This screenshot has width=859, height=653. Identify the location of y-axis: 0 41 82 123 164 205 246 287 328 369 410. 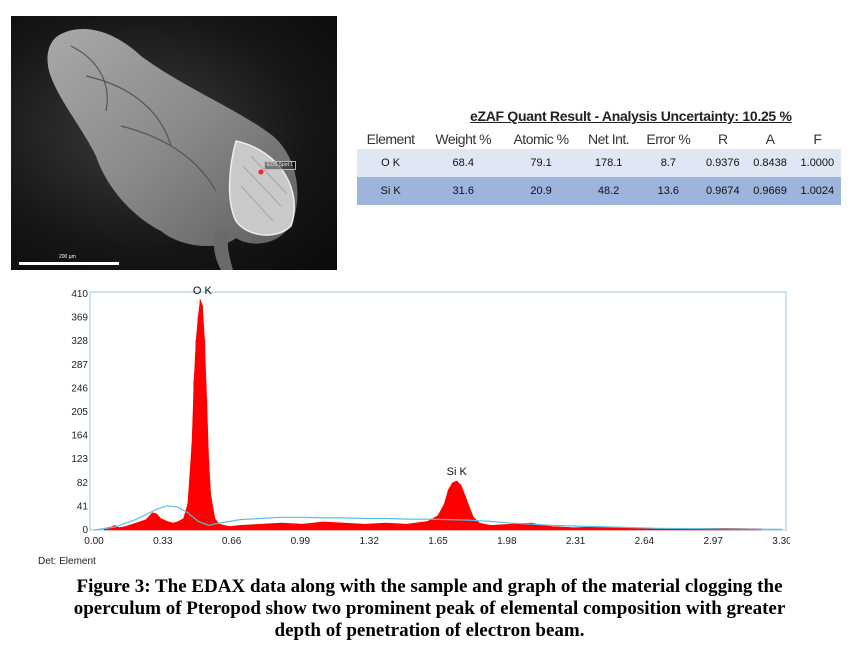
(79, 412).